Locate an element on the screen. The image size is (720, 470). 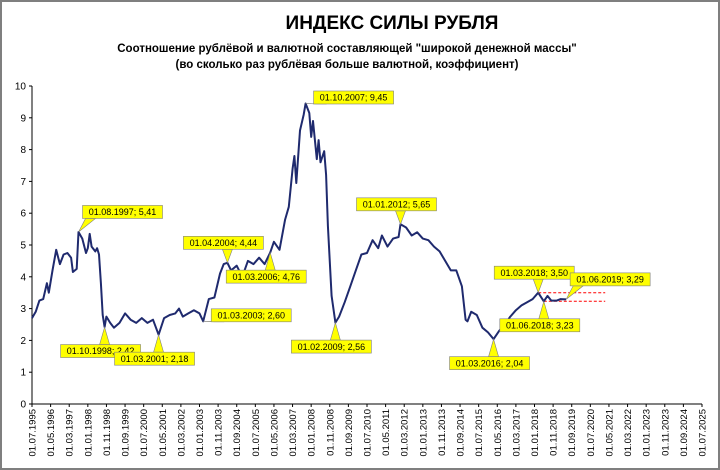
annotation-label: 01.06.2019; 3,29 is located at coordinates (610, 280).